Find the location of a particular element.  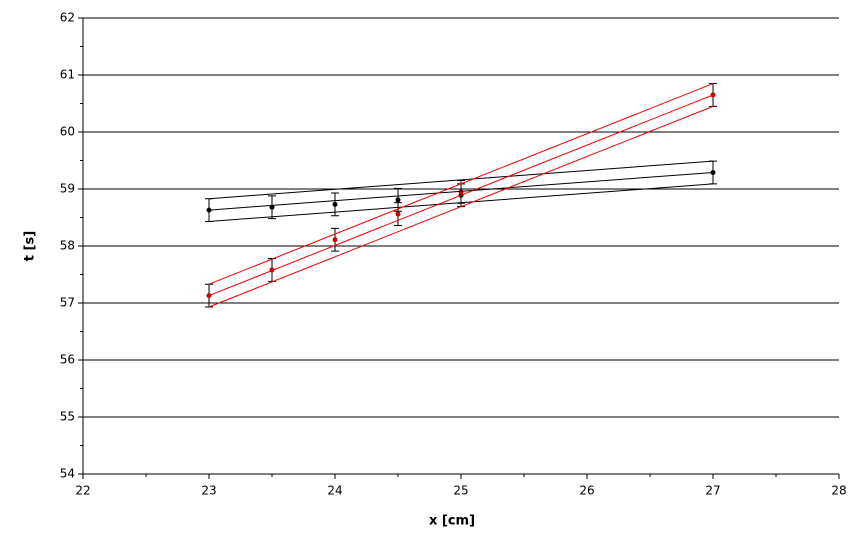

x-tick-label: 25 is located at coordinates (460, 491).